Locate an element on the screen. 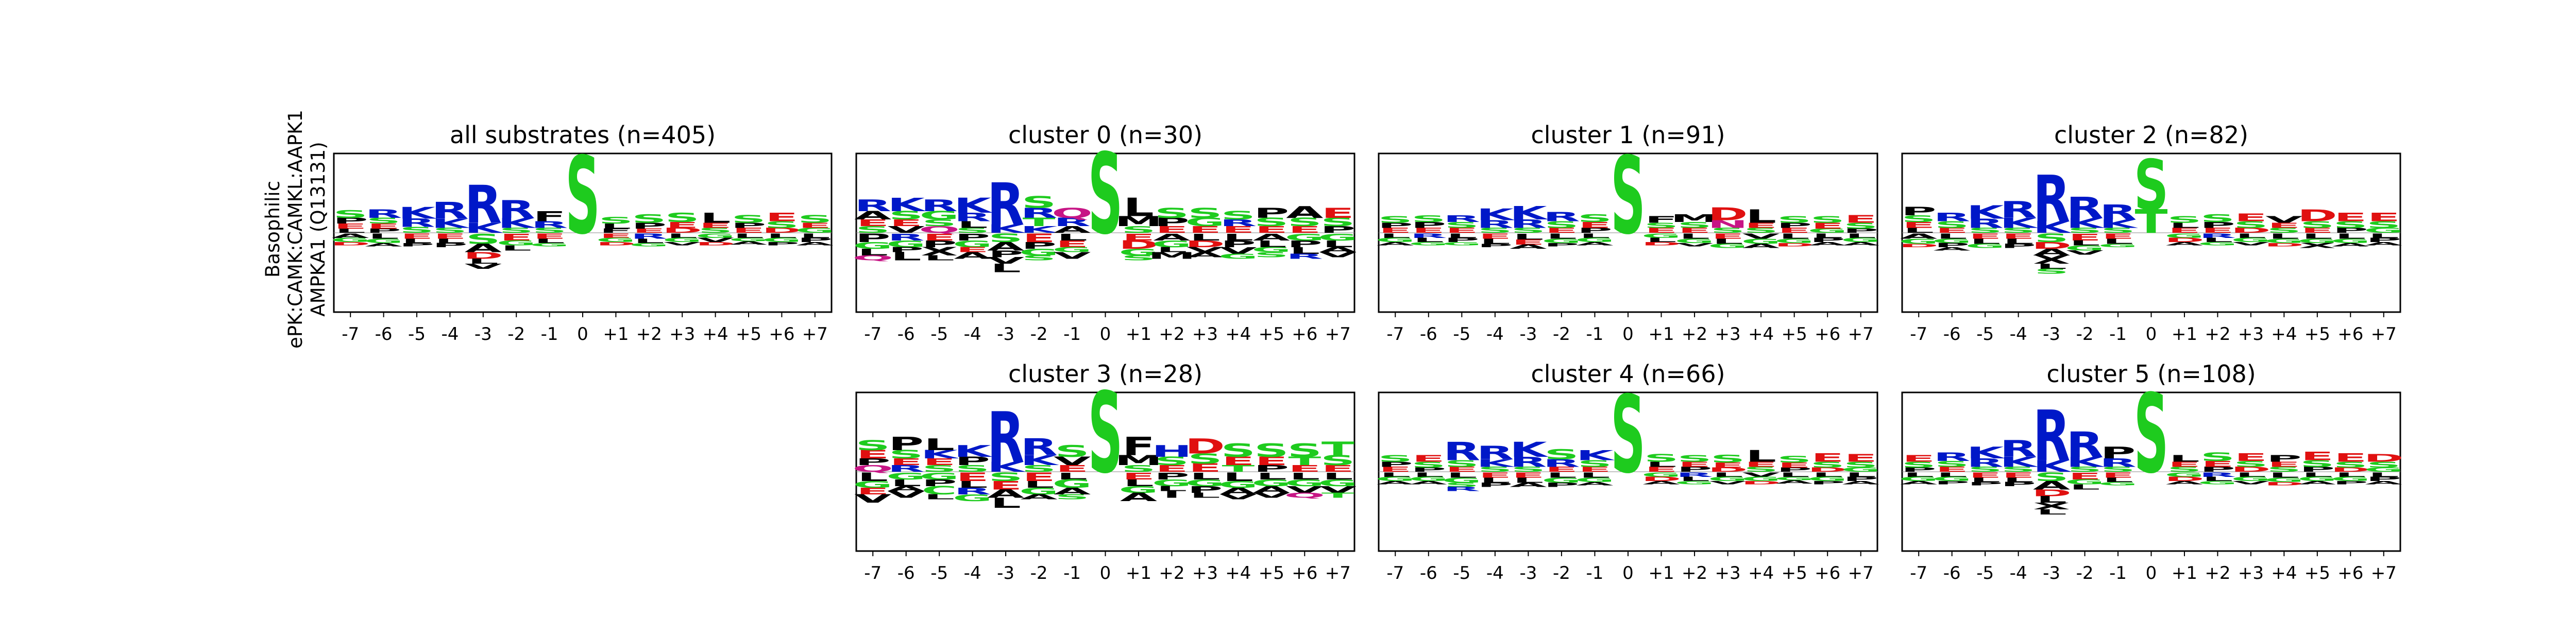 The image size is (2576, 618). x-tick-label: -7 is located at coordinates (350, 334).